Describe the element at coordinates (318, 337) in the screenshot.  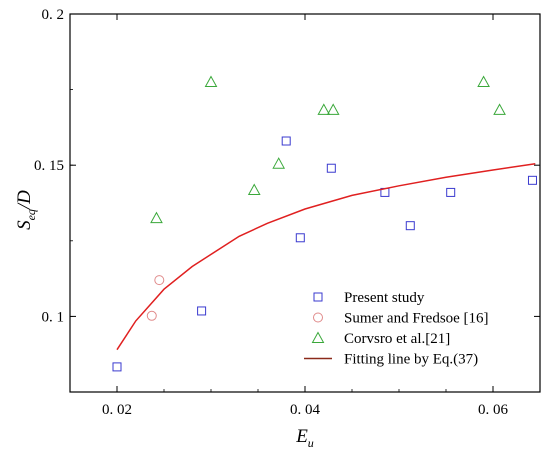
I see `legend-triangle-swatch` at that location.